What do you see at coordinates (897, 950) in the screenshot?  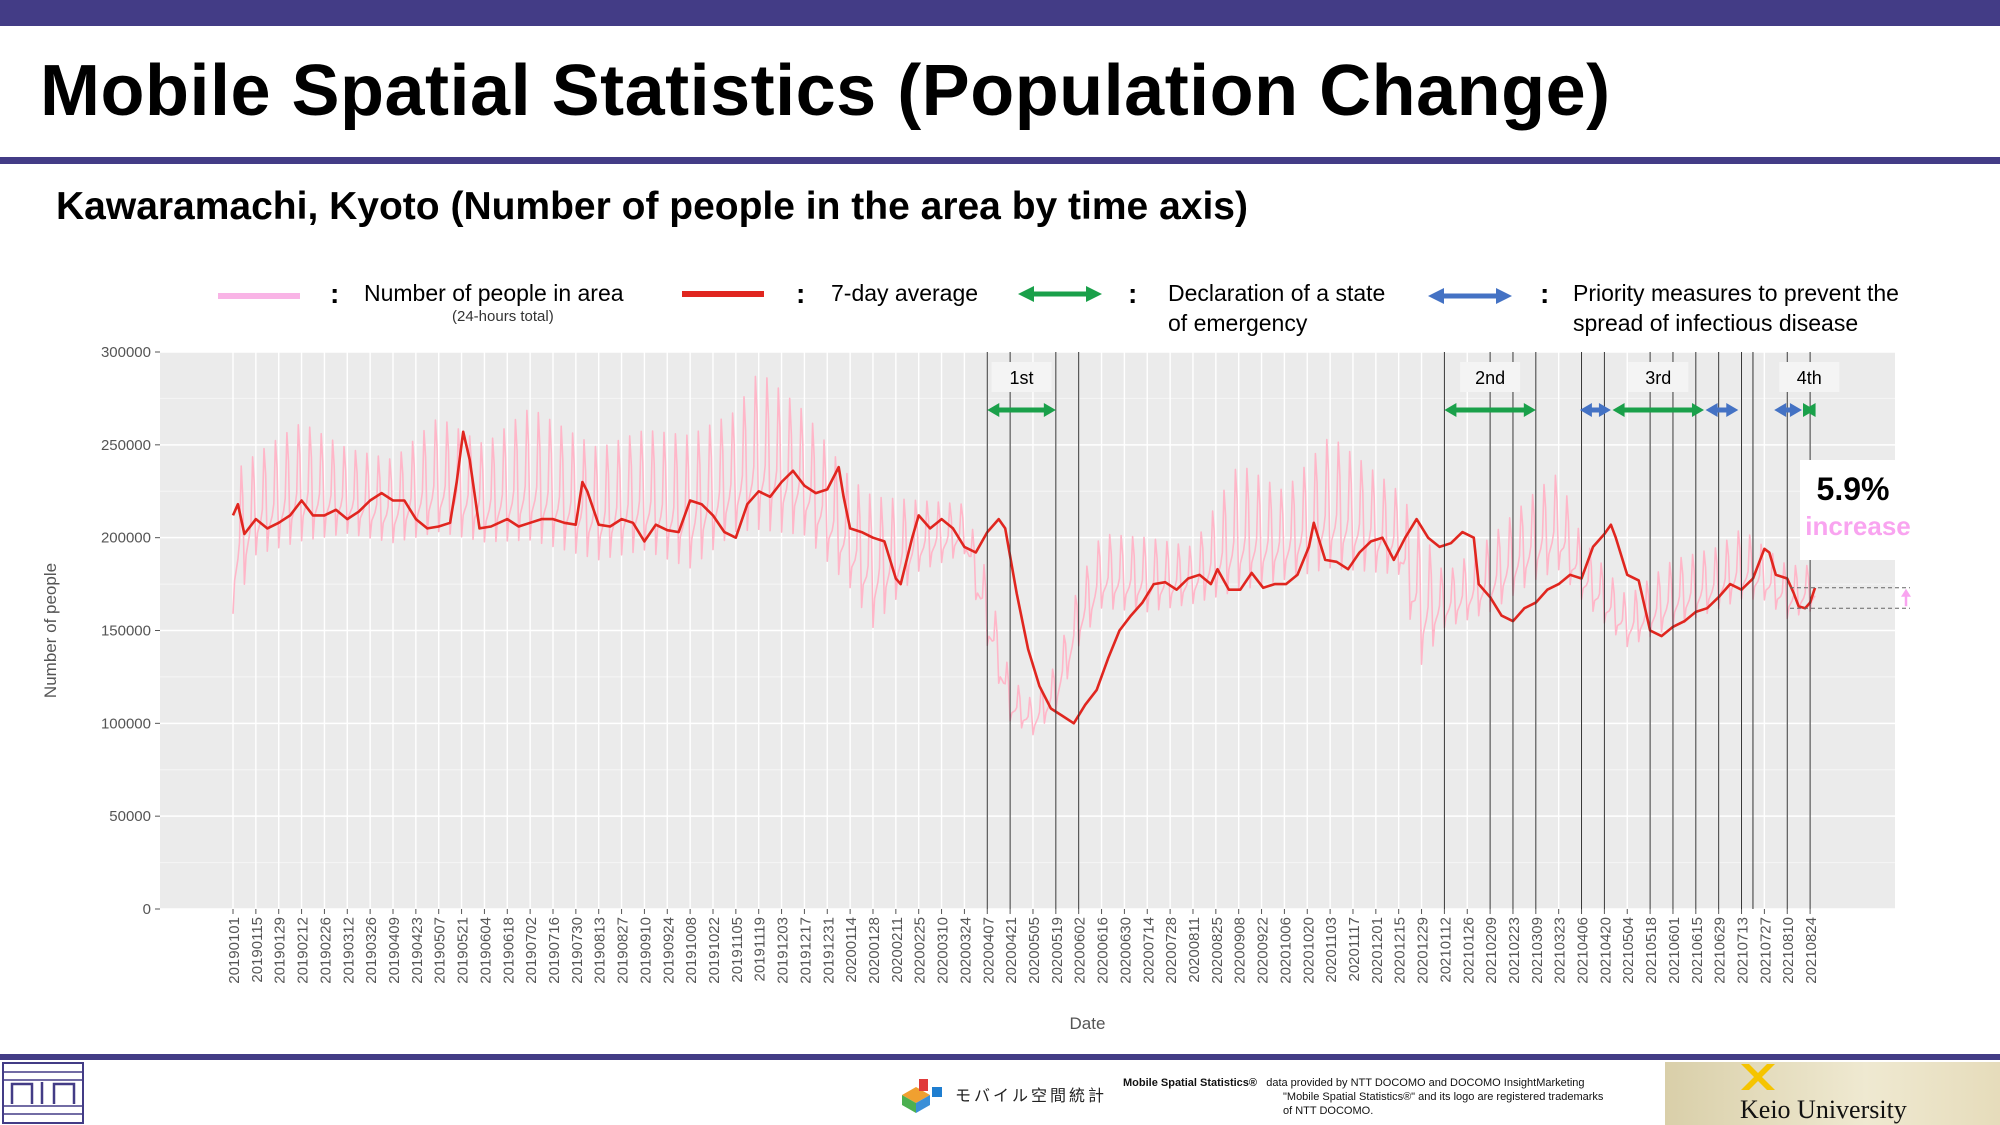 I see `x-tick-label: 20200211` at bounding box center [897, 950].